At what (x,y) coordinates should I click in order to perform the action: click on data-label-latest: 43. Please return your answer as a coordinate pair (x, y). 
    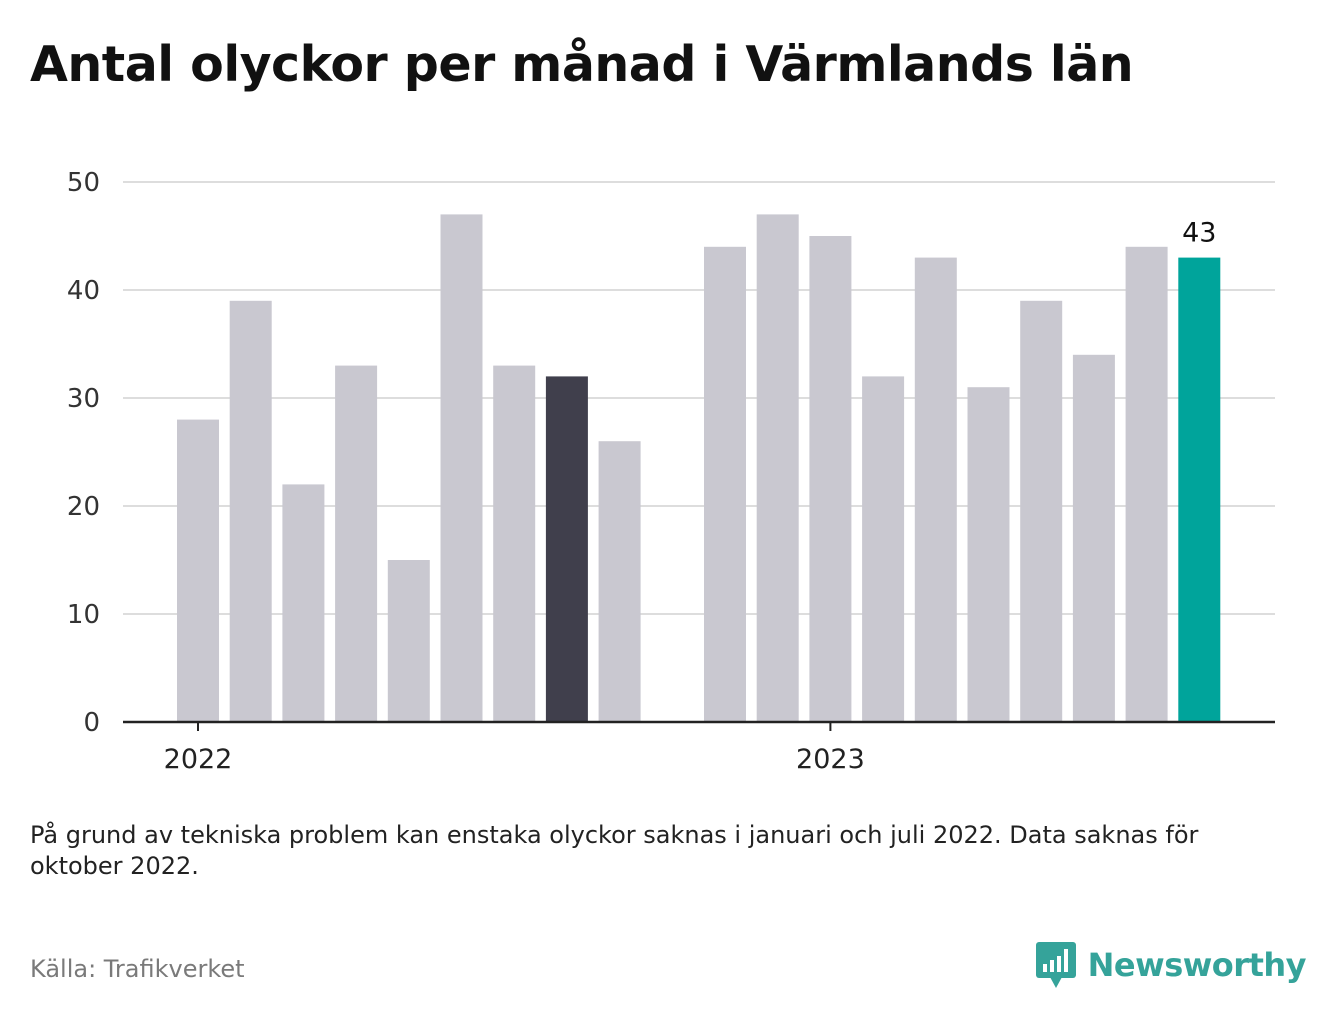
    Looking at the image, I should click on (1199, 233).